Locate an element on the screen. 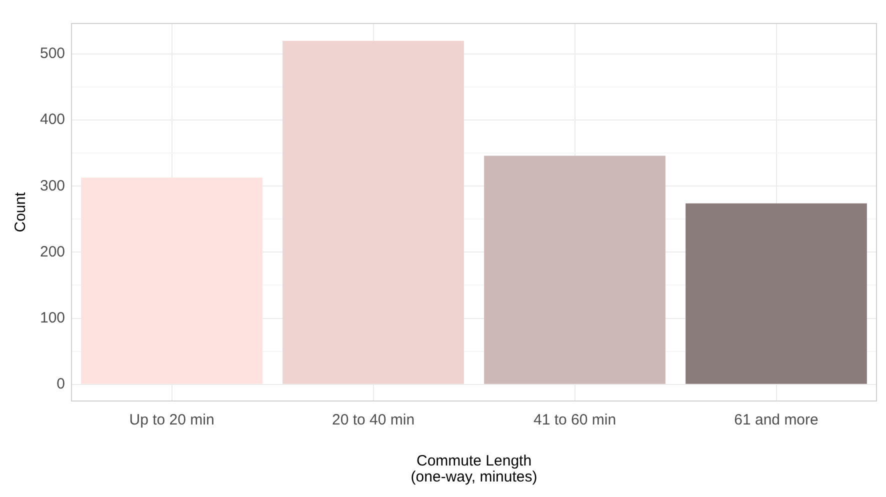  x-tick-label: 41 to 60 min is located at coordinates (574, 420).